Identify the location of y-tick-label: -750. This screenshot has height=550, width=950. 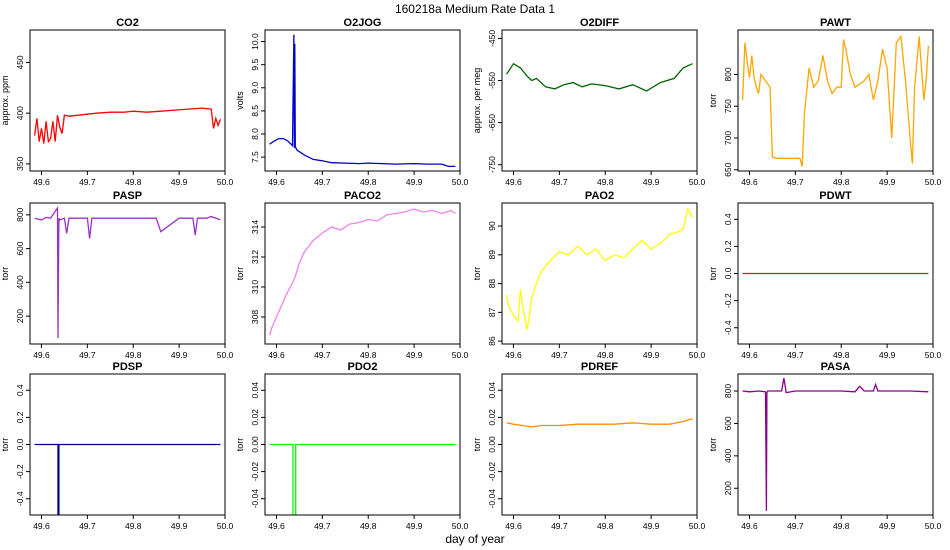
(492, 164).